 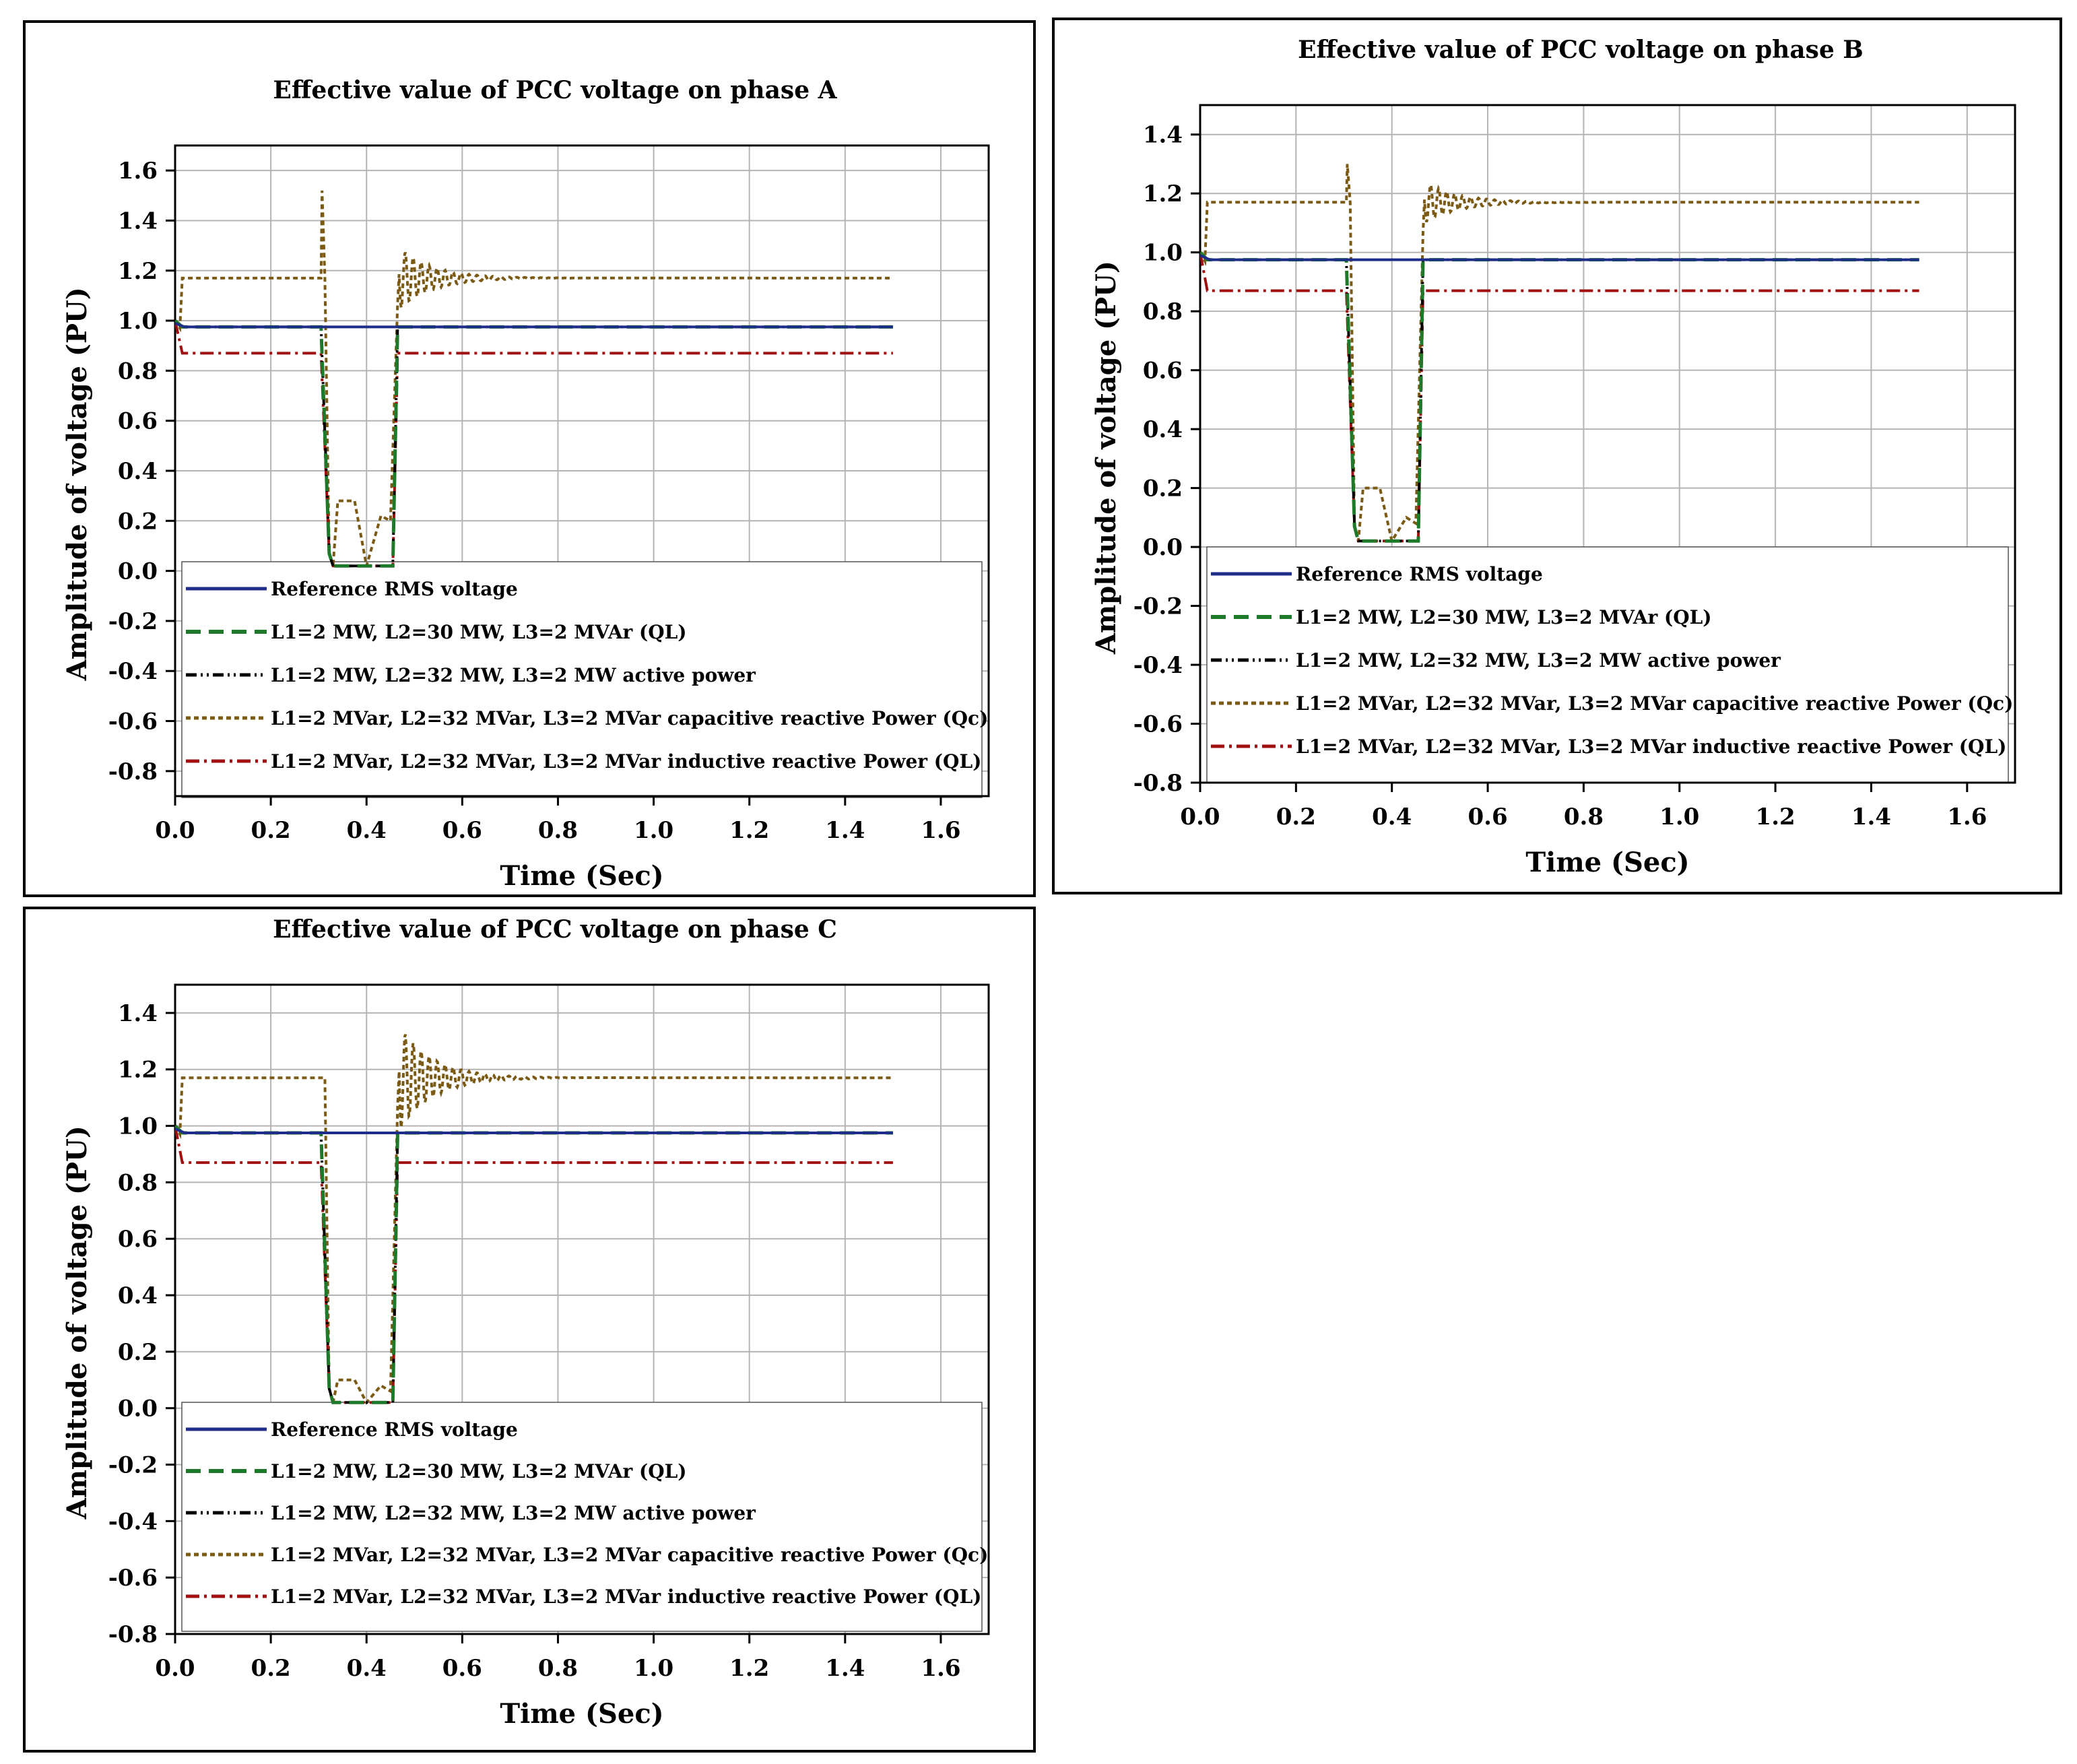 What do you see at coordinates (138, 271) in the screenshot?
I see `y-tick-label: 1.2` at bounding box center [138, 271].